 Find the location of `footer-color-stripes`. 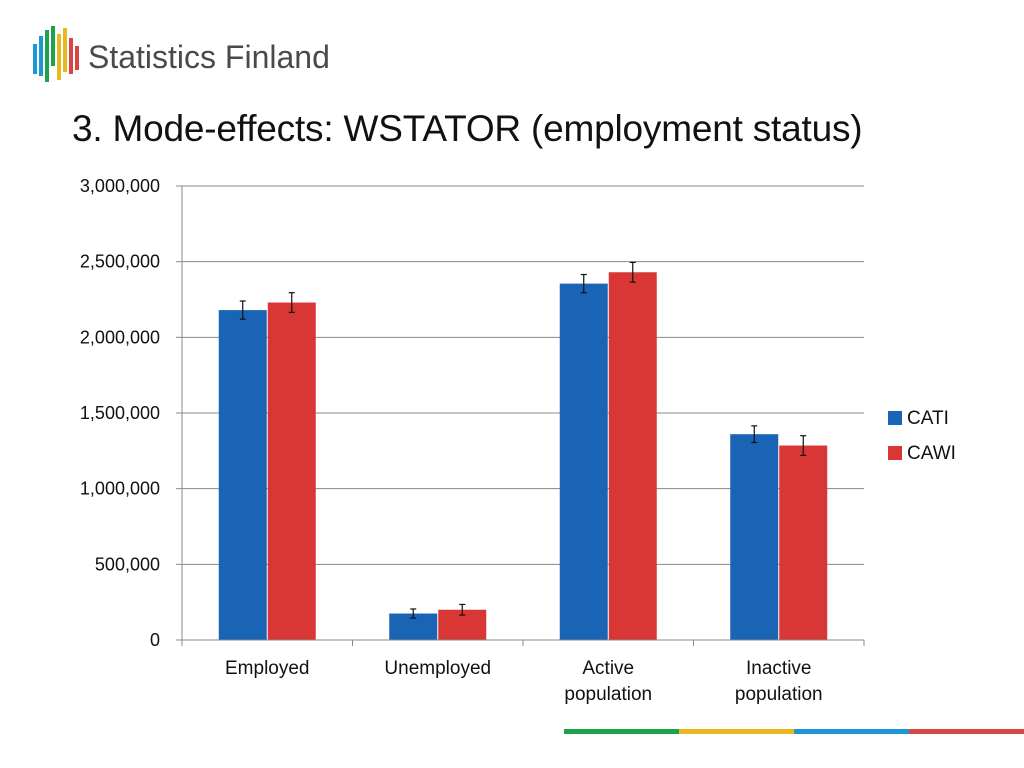

footer-color-stripes is located at coordinates (794, 731).